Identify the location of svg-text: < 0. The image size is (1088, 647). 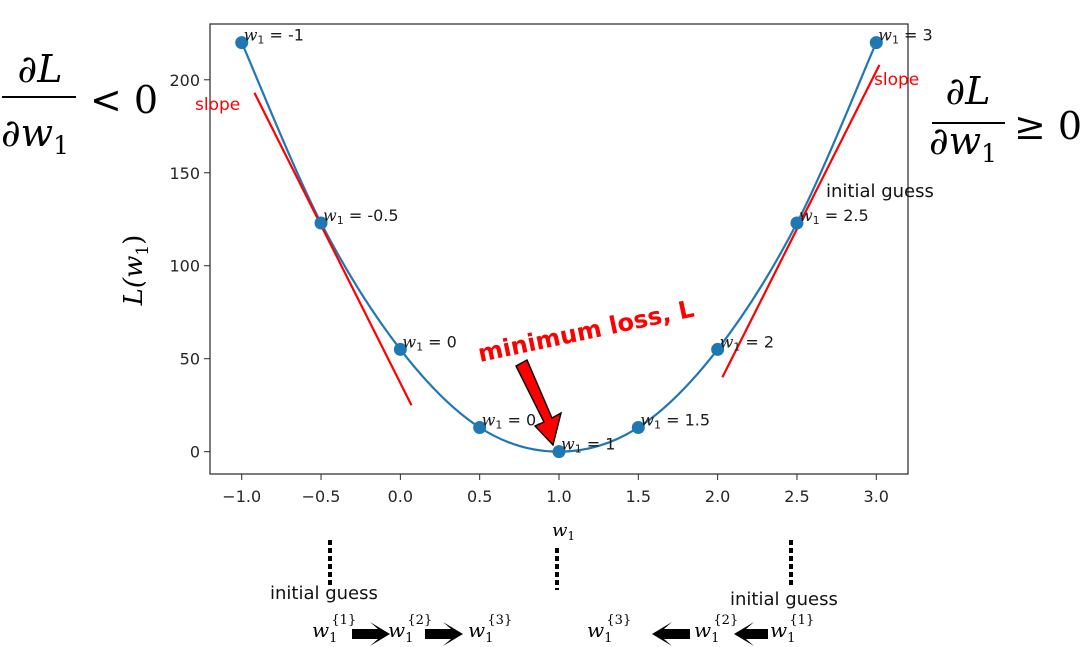
(124, 100).